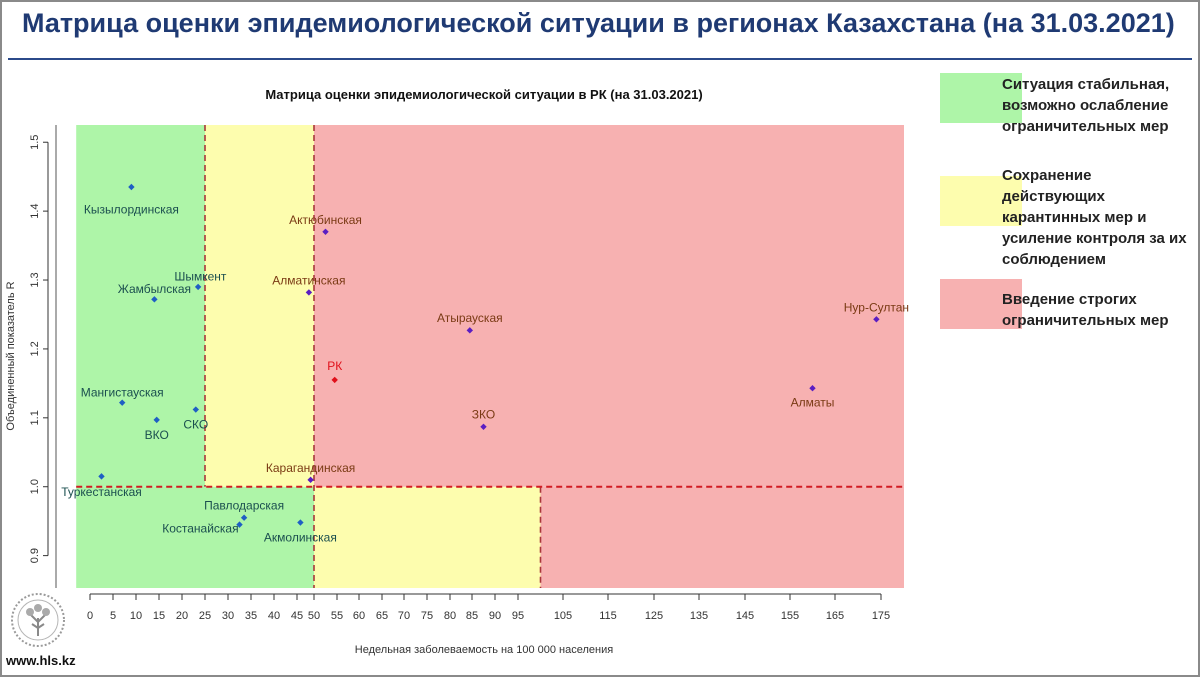 Image resolution: width=1200 pixels, height=677 pixels. Describe the element at coordinates (154, 289) in the screenshot. I see `data-label-2: Жамбылская` at that location.